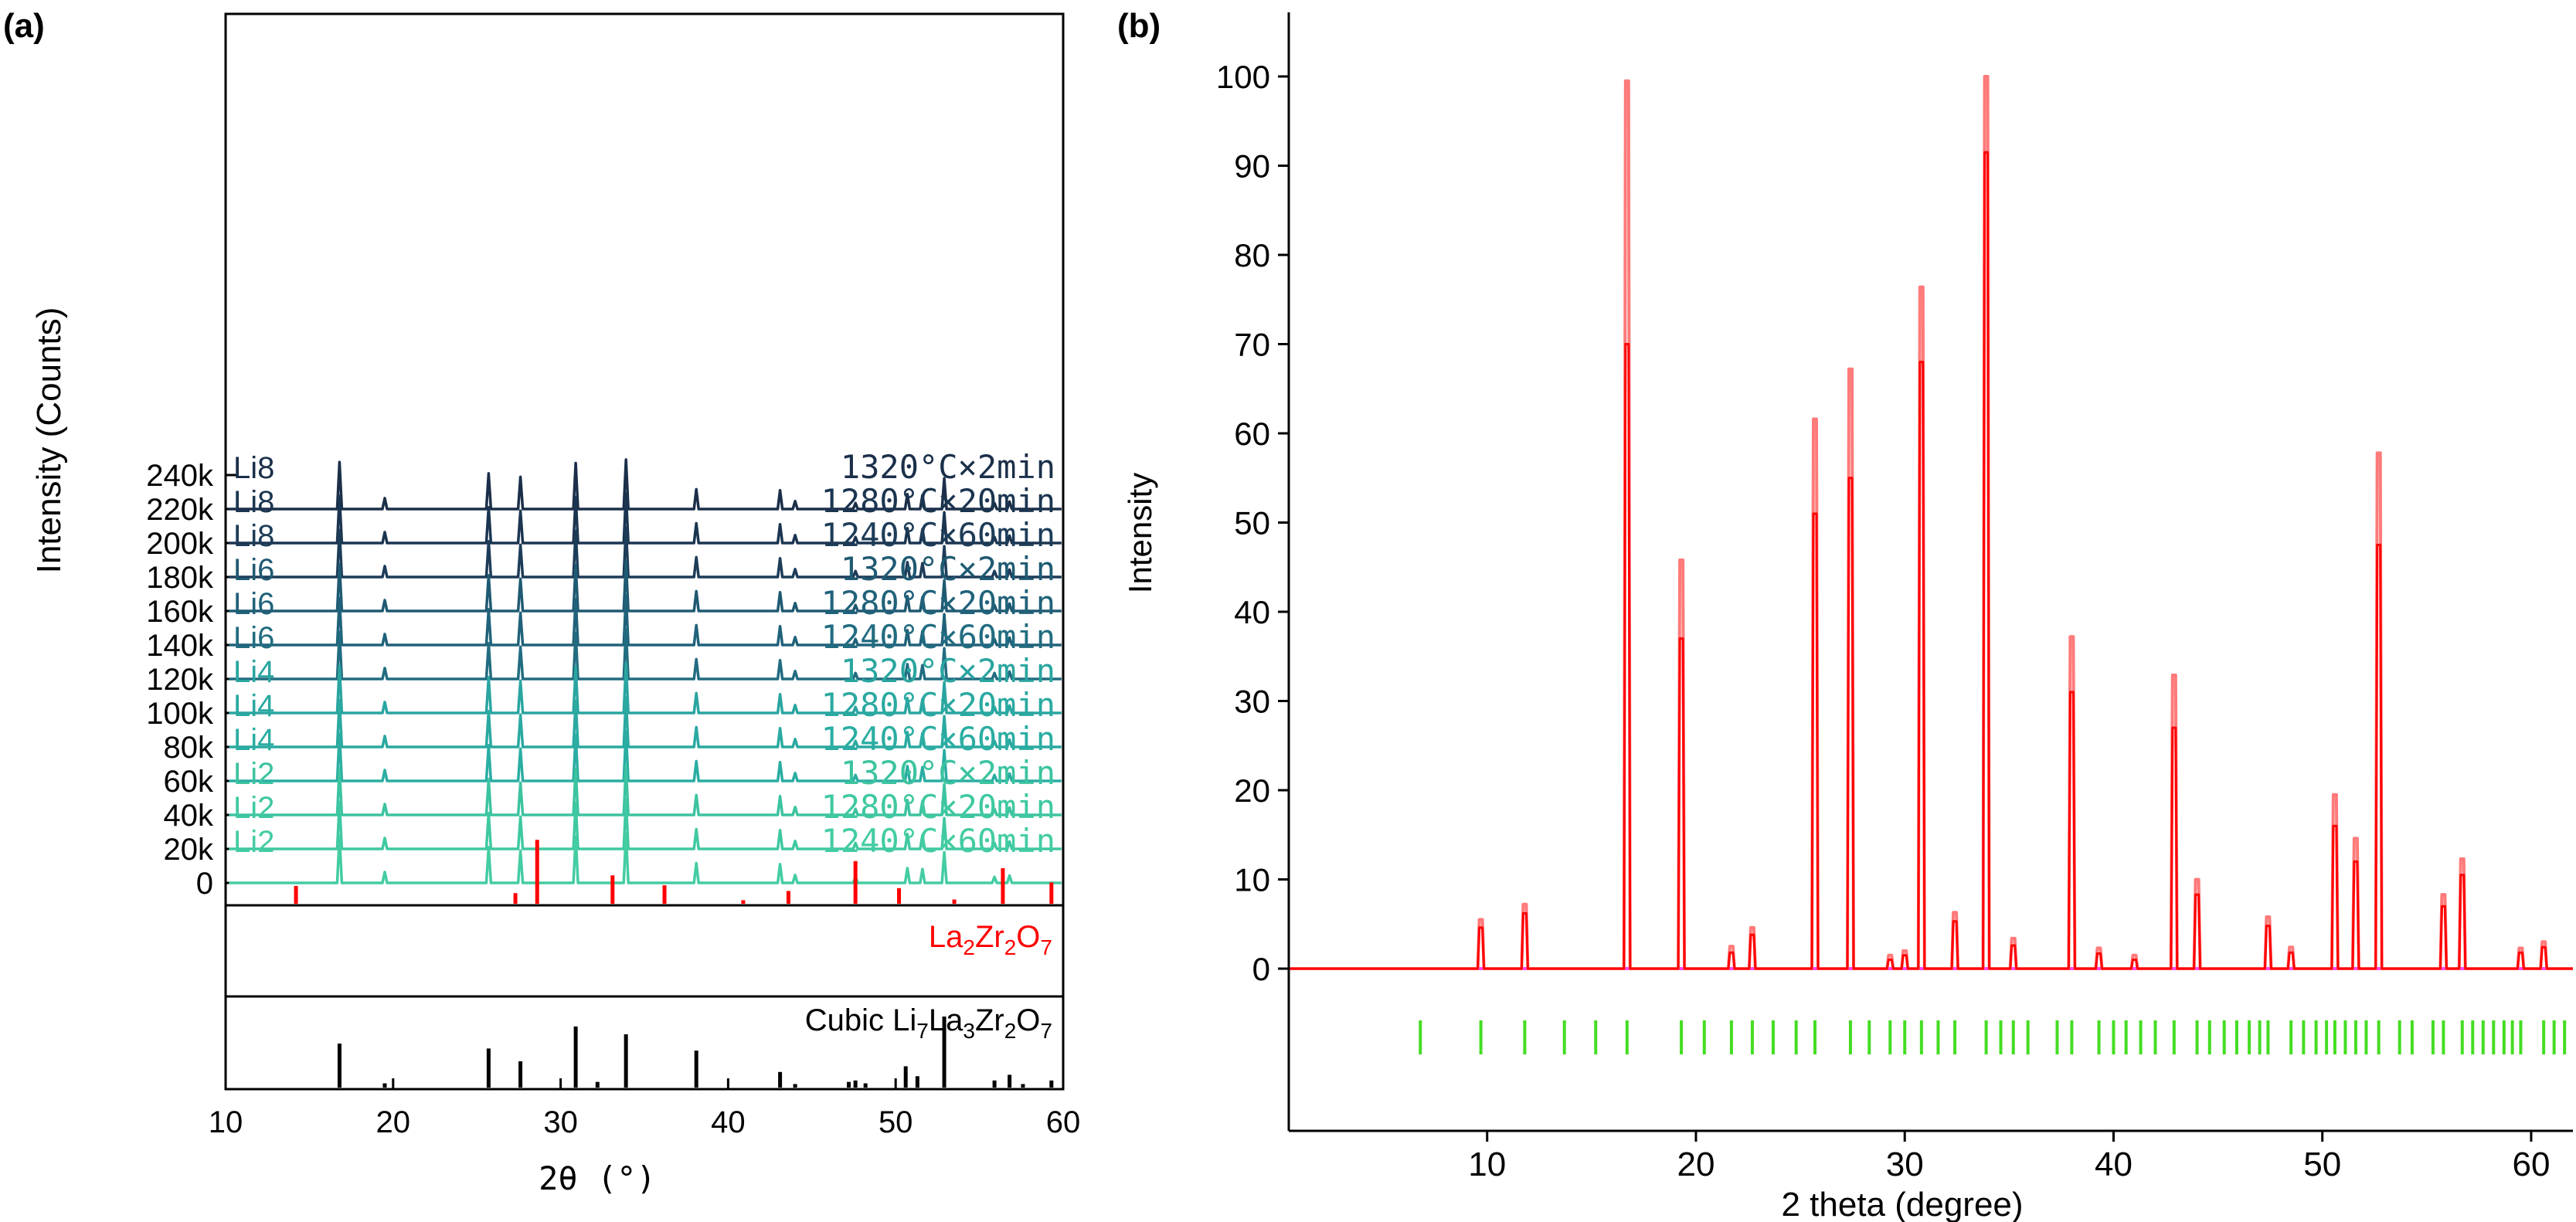 Image resolution: width=2576 pixels, height=1222 pixels. Describe the element at coordinates (1063, 1122) in the screenshot. I see `panel-a-x-tick-label: 60` at that location.